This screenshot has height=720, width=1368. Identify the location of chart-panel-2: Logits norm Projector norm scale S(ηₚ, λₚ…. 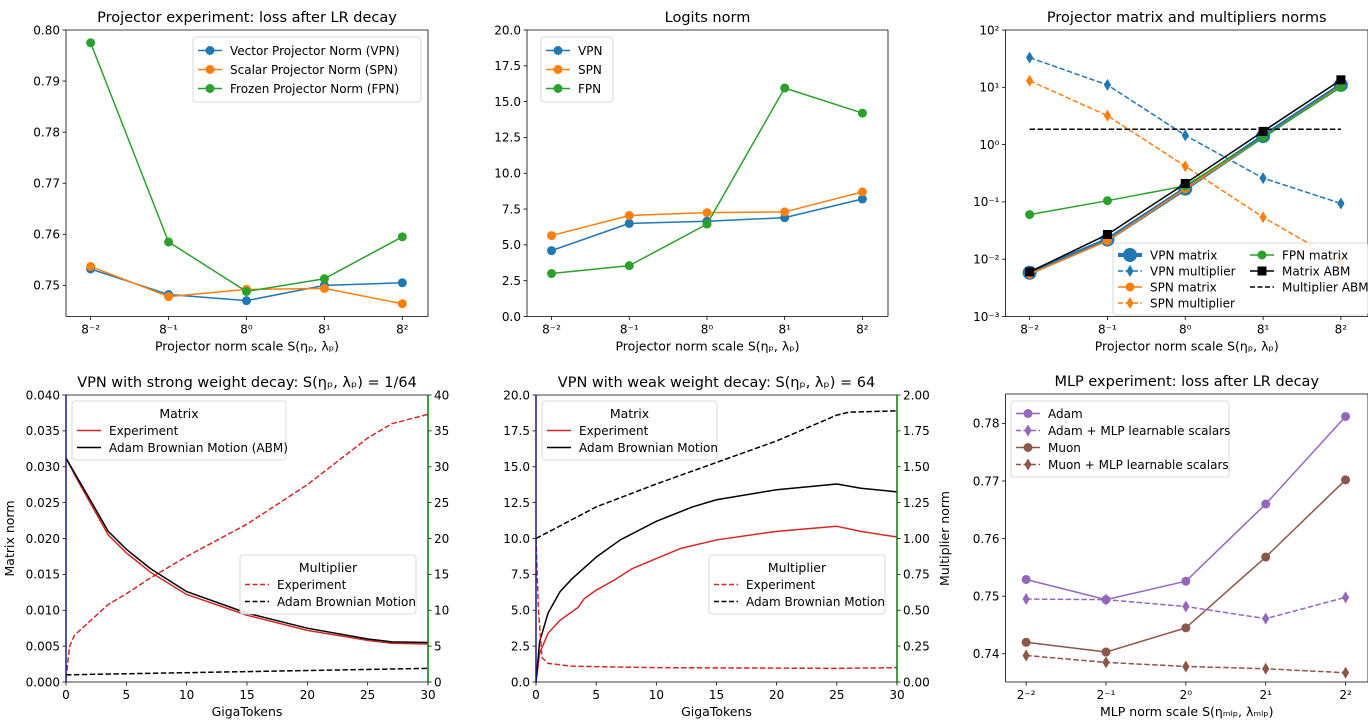
(691, 182).